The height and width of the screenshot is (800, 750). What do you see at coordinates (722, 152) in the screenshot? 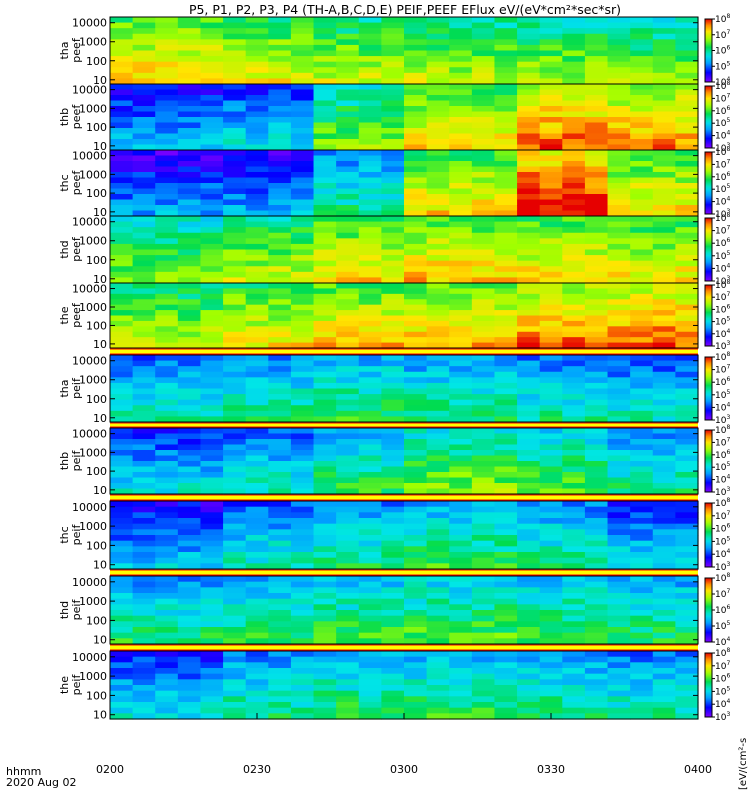
I see `colorbar-tick-label: 10⁸` at bounding box center [722, 152].